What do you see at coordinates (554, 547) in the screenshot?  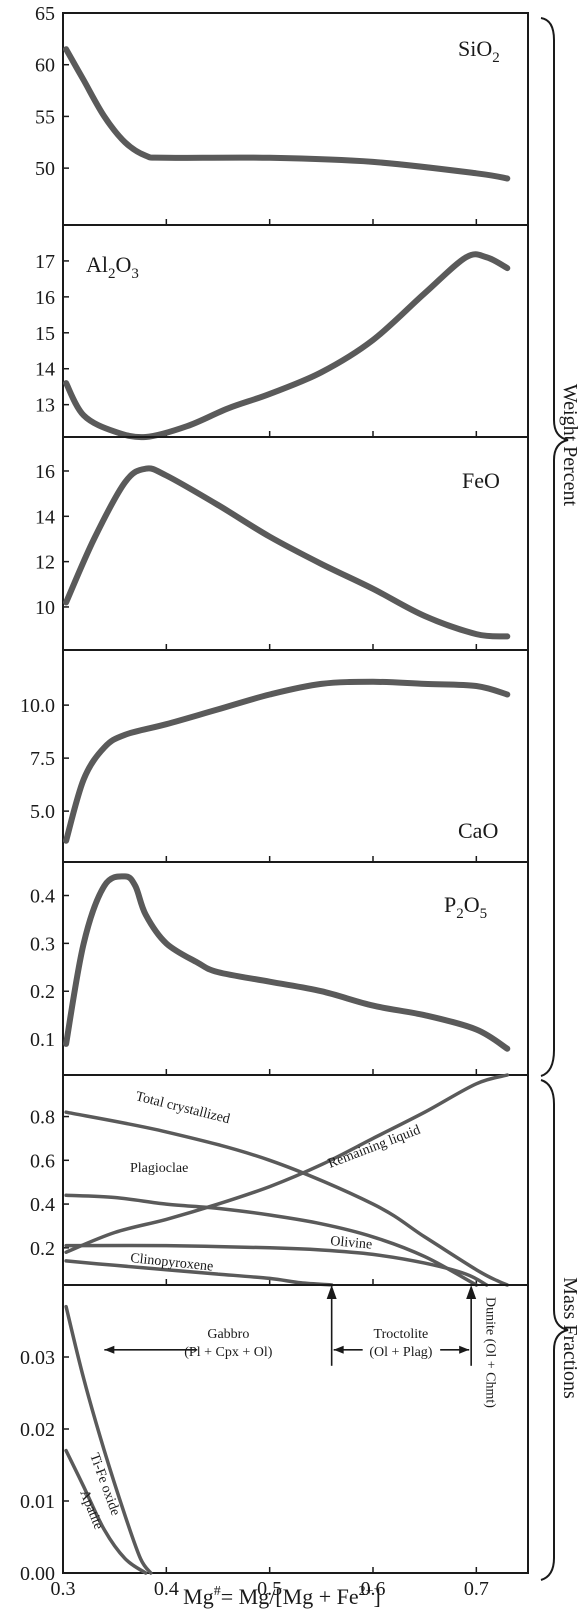 I see `weight-percent-bracket` at bounding box center [554, 547].